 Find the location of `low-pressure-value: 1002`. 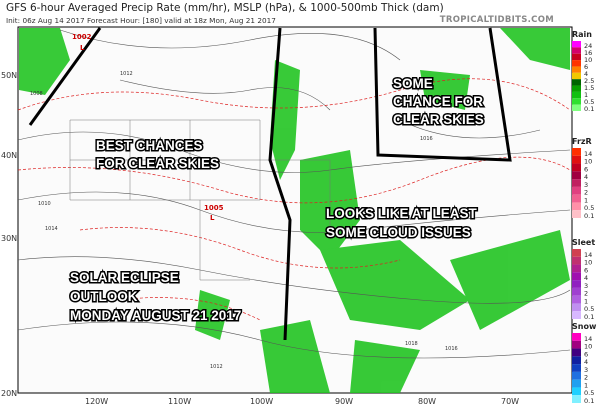

low-pressure-value: 1002 is located at coordinates (82, 37).